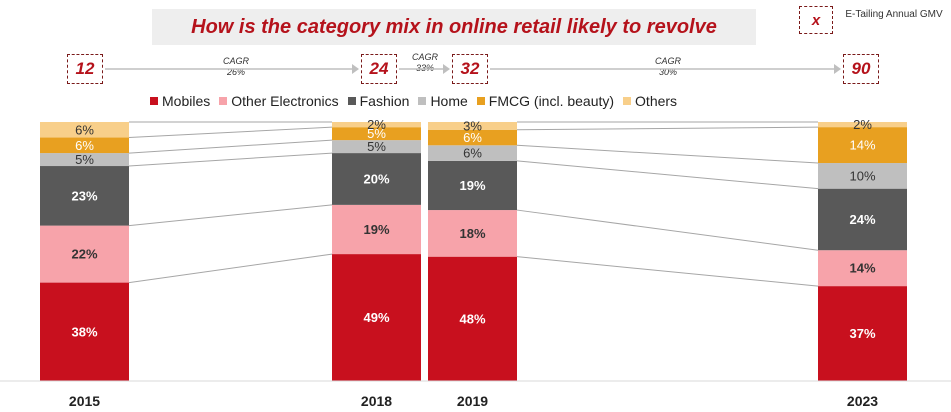  I want to click on bar-2019-others, so click(472, 126).